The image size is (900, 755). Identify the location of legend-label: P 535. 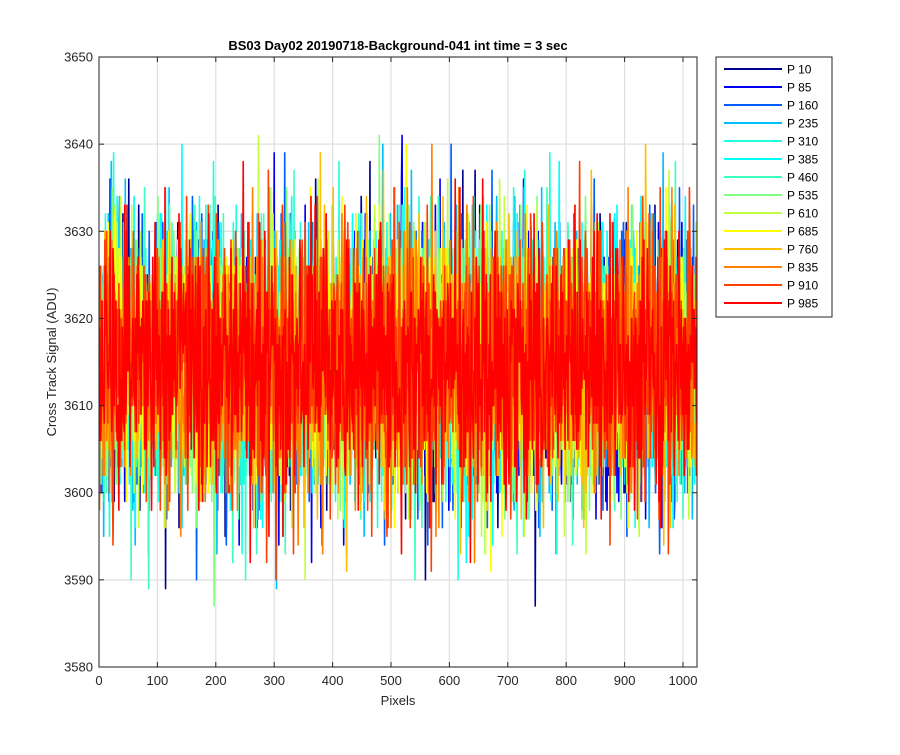
(802, 196).